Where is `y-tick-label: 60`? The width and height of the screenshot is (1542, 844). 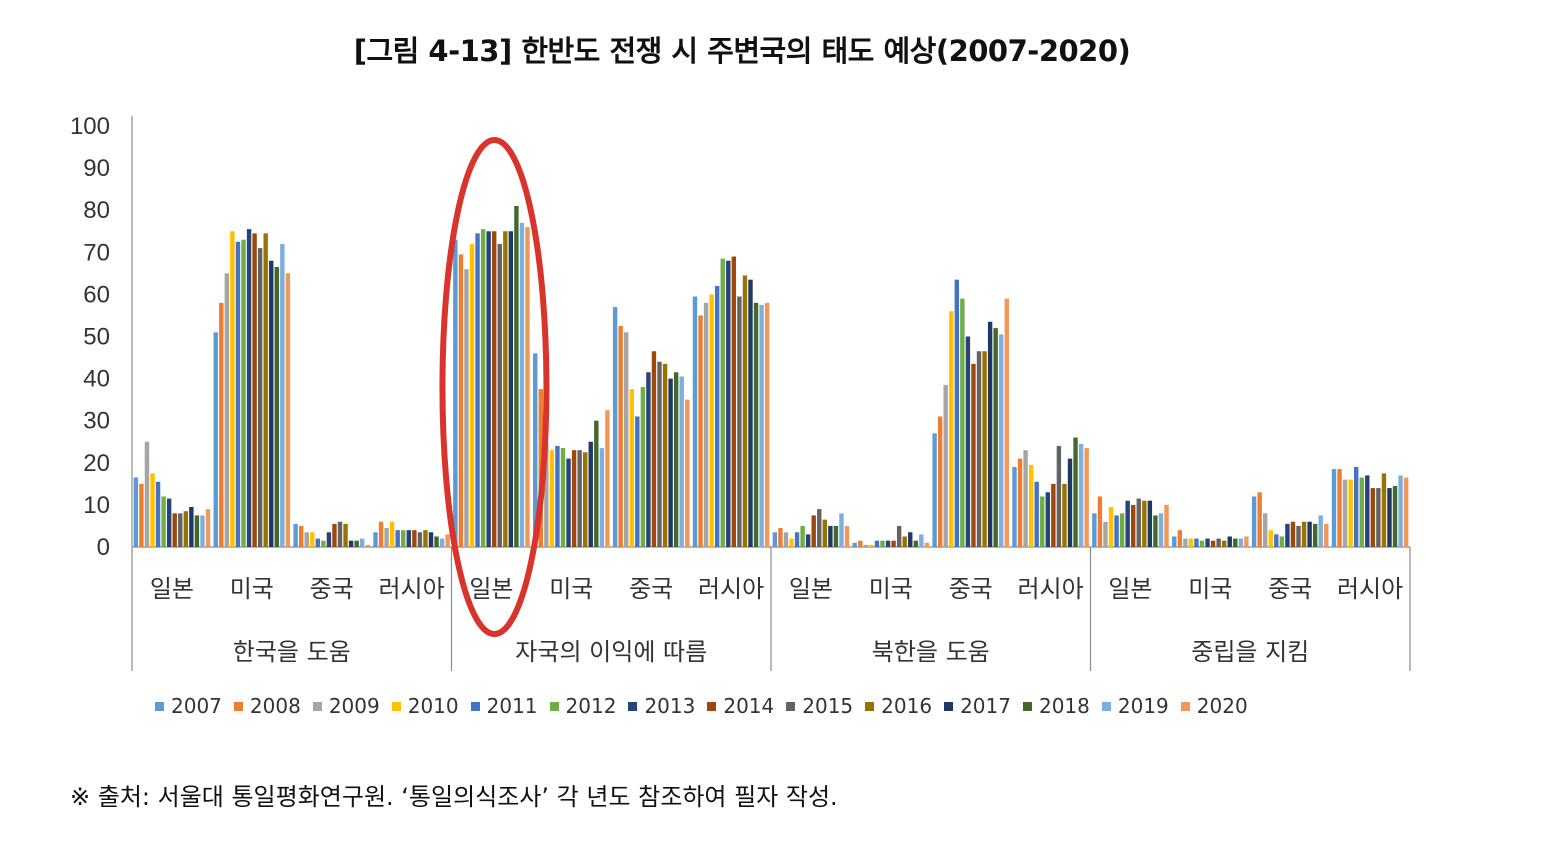 y-tick-label: 60 is located at coordinates (96, 294).